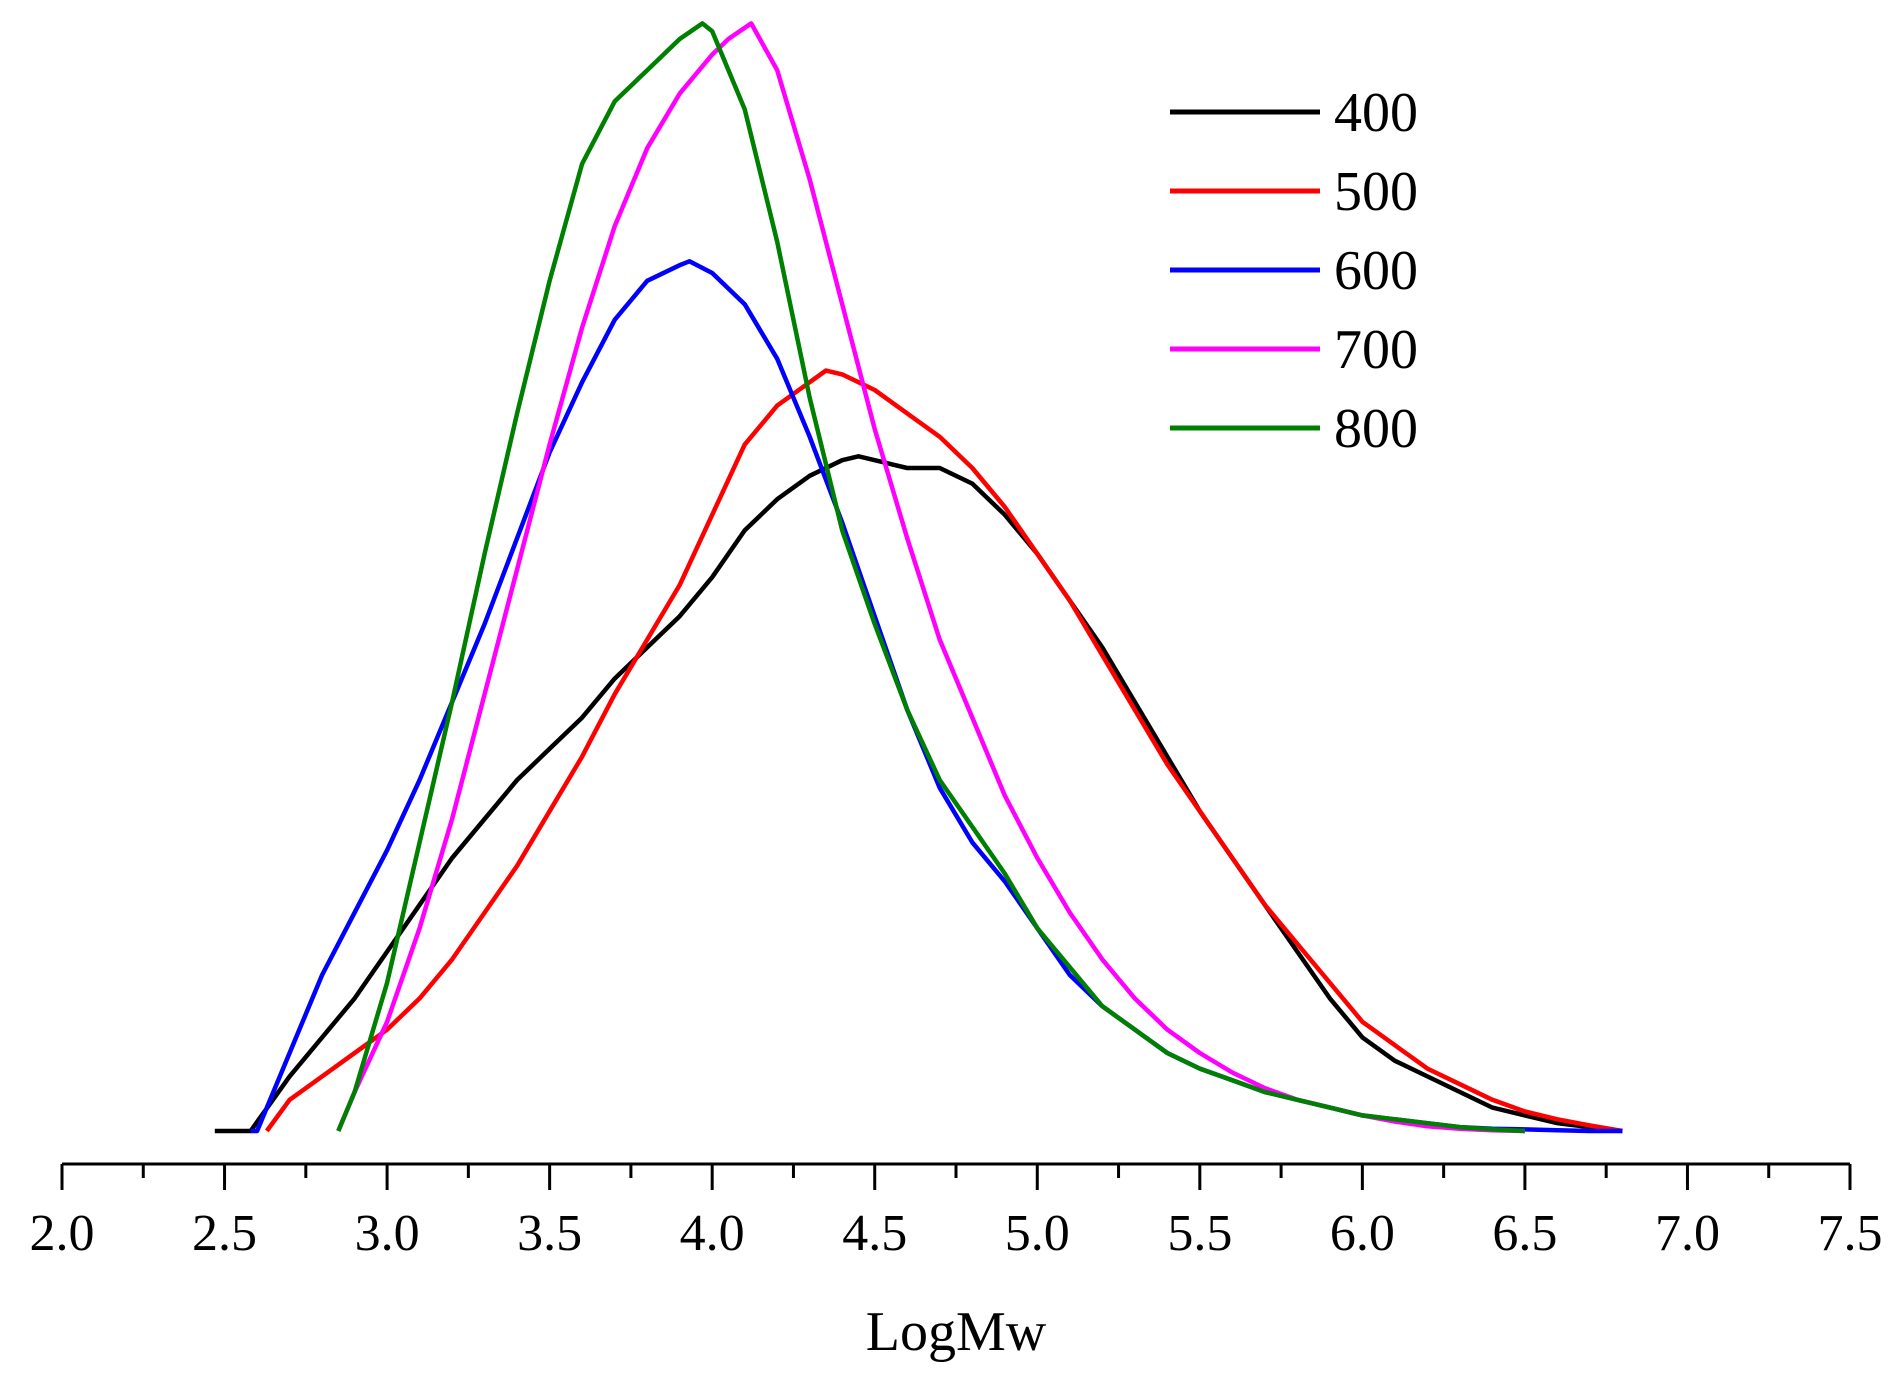 This screenshot has width=1903, height=1375. Describe the element at coordinates (956, 1212) in the screenshot. I see `x-axis: 2.0 2.5 3.0 3.5 4.0 4.5 5.0 5.5 6.0 6.5 7.0 7.5` at that location.